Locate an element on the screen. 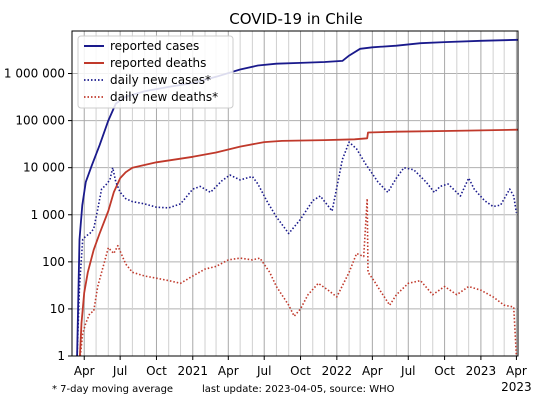 This screenshot has width=540, height=405. x-tick-label: 2021 is located at coordinates (193, 371).